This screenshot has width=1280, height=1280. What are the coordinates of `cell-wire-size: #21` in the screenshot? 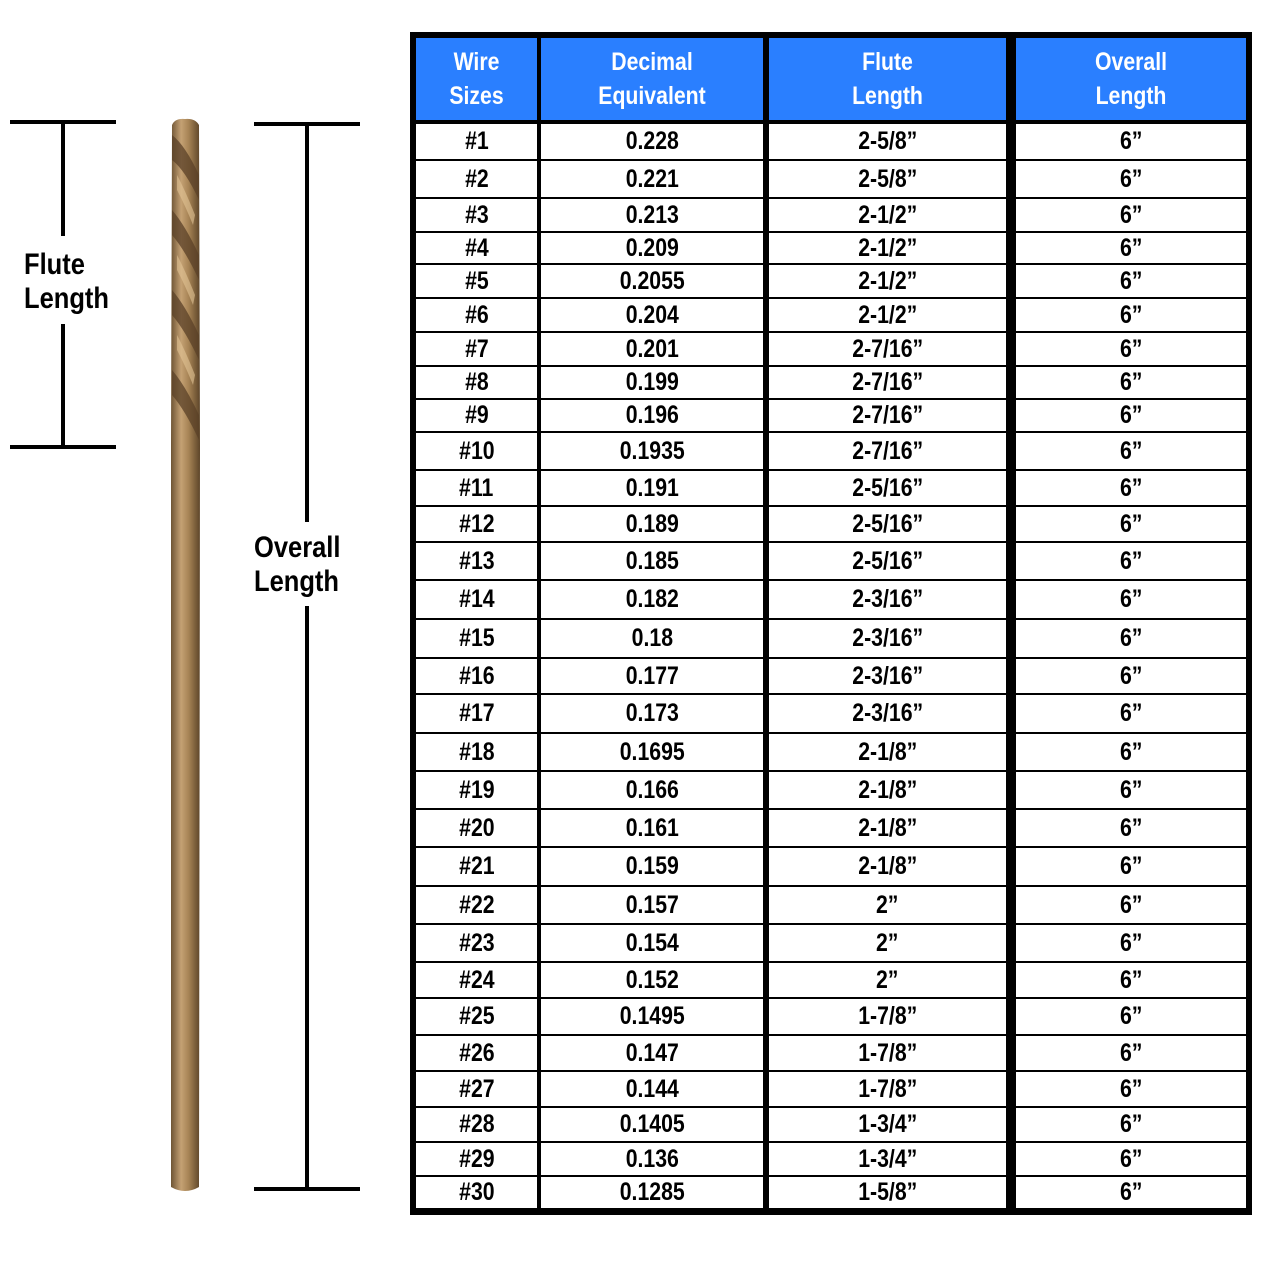 It's located at (476, 866).